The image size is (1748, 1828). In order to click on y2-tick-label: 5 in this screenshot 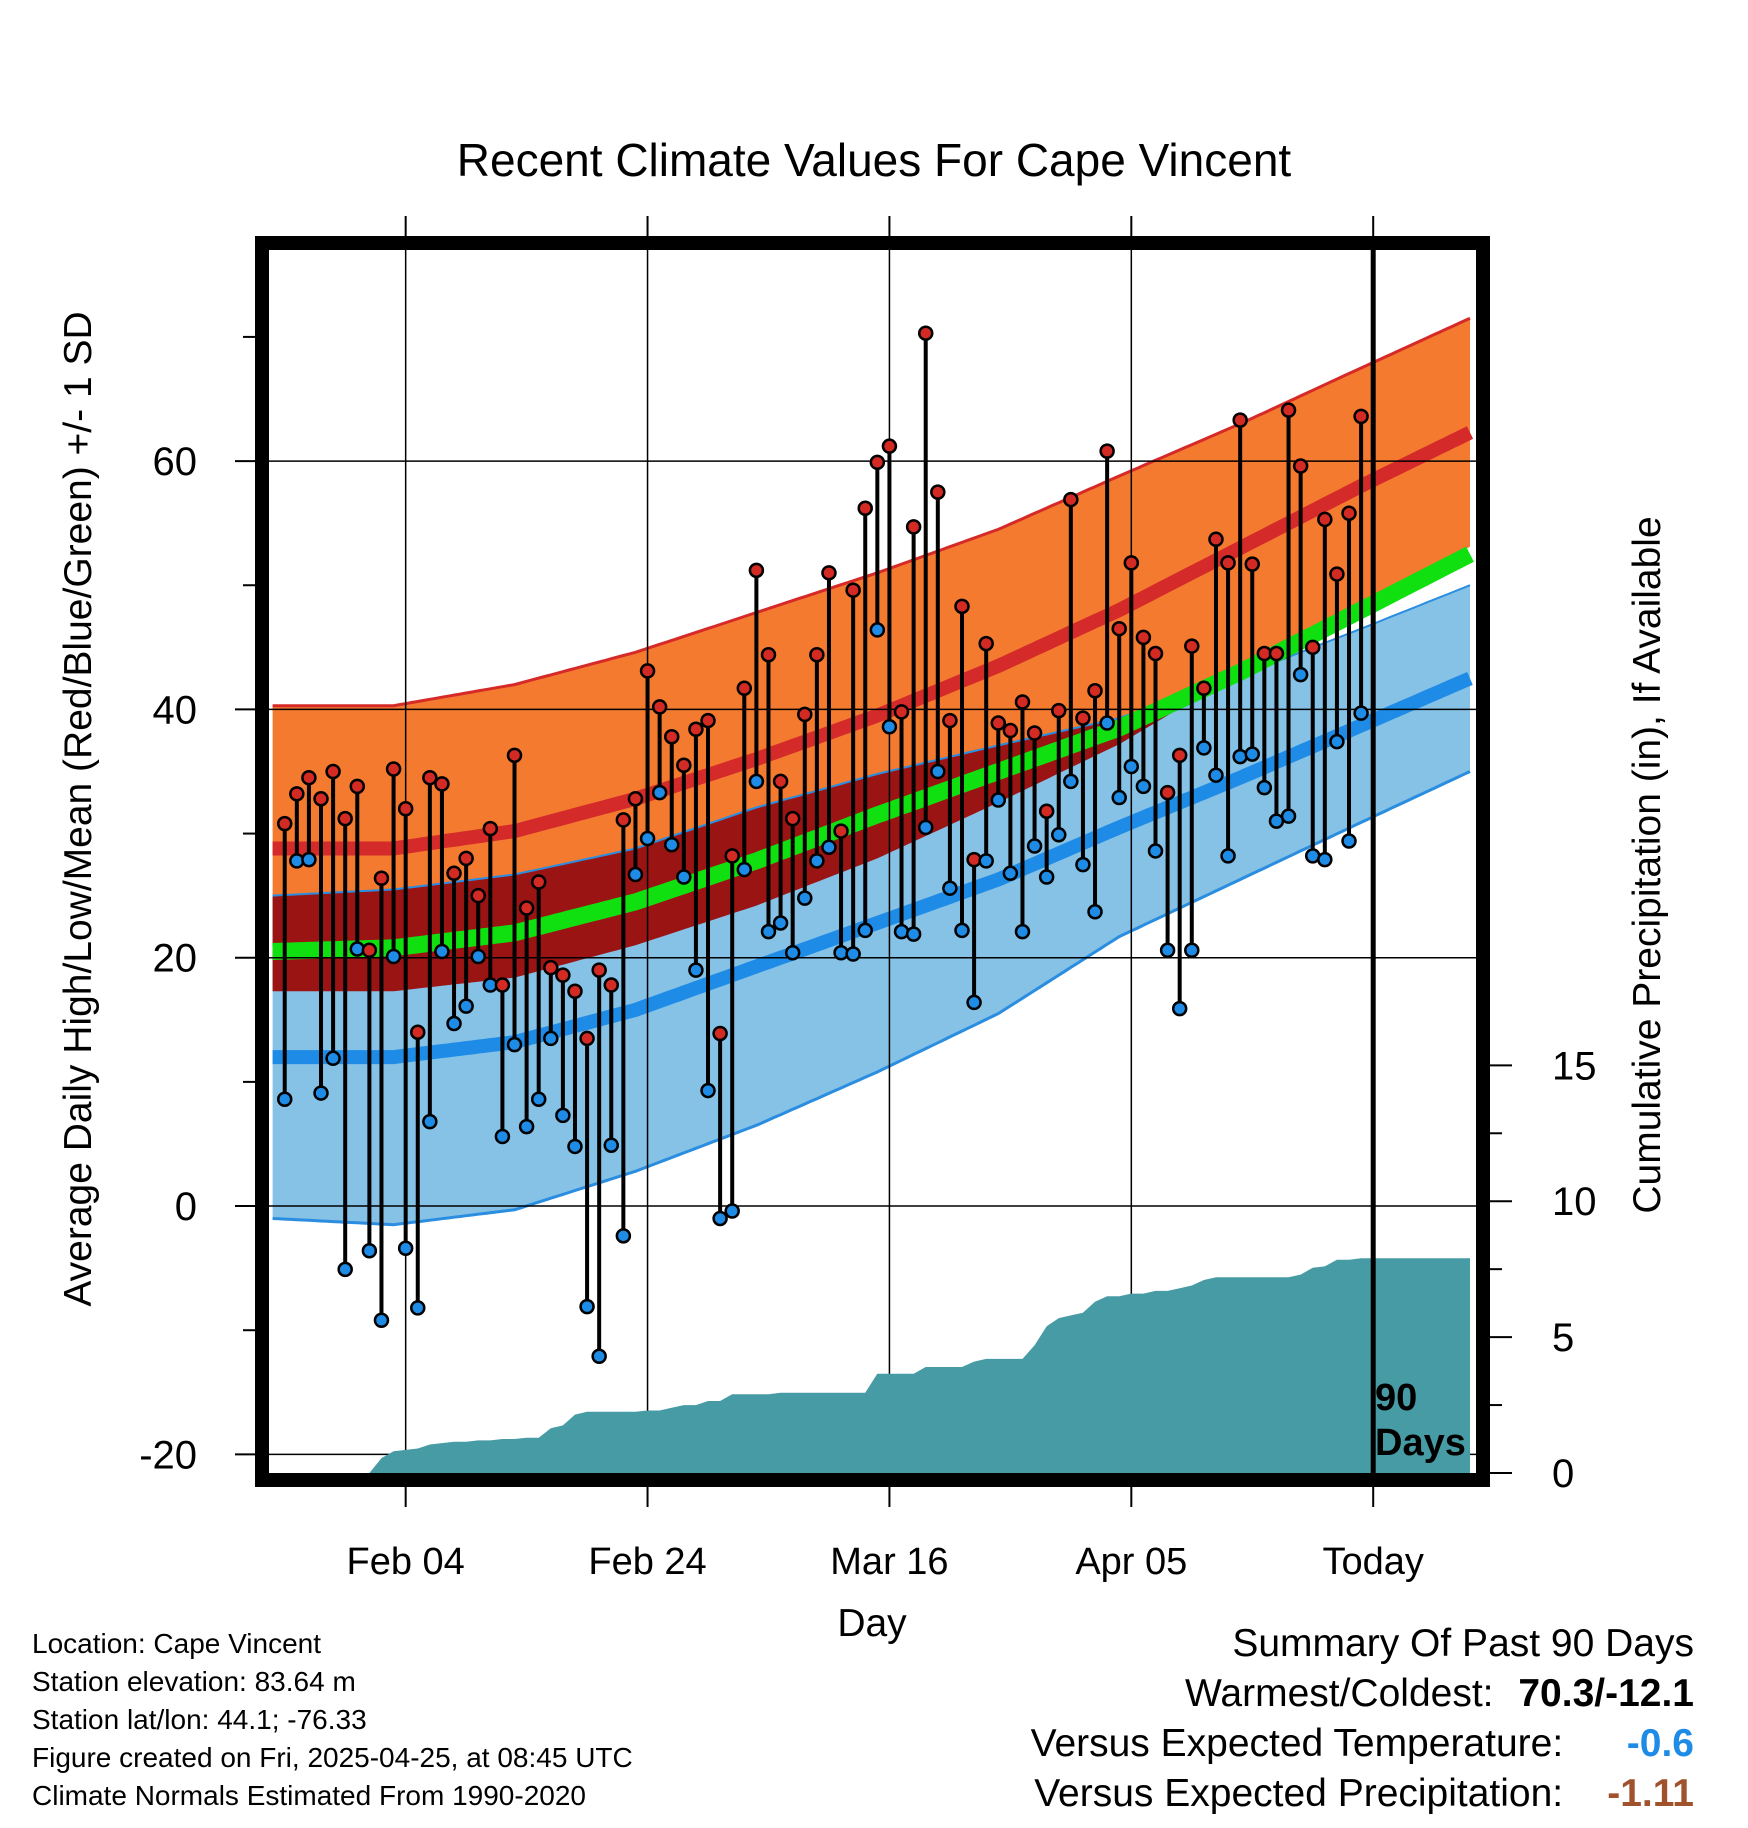, I will do `click(1563, 1338)`.